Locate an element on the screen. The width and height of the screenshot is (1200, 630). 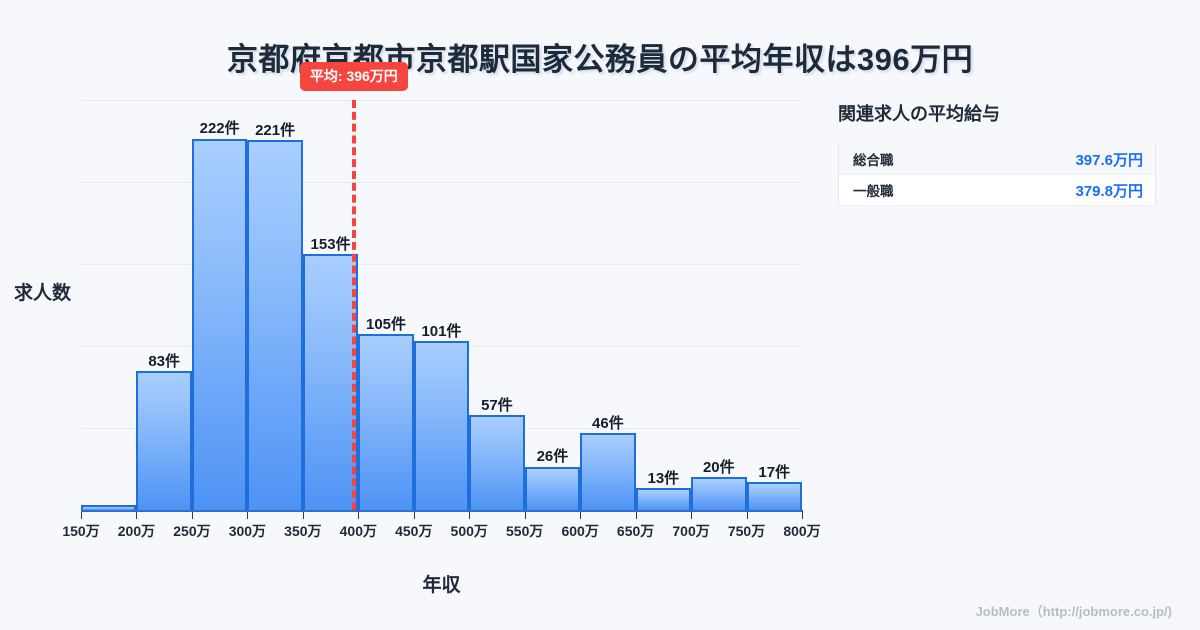
average-line is located at coordinates (353, 305).